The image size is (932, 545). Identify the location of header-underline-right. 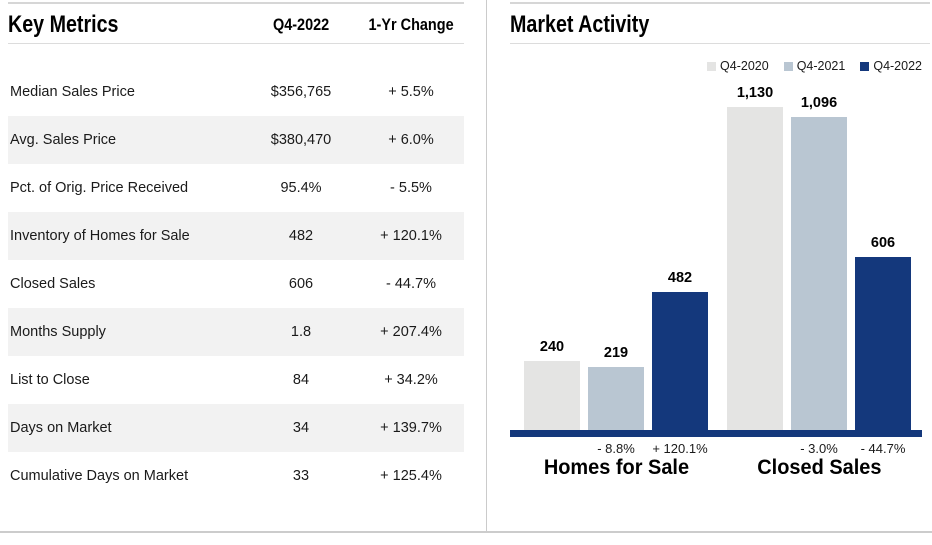
(720, 43).